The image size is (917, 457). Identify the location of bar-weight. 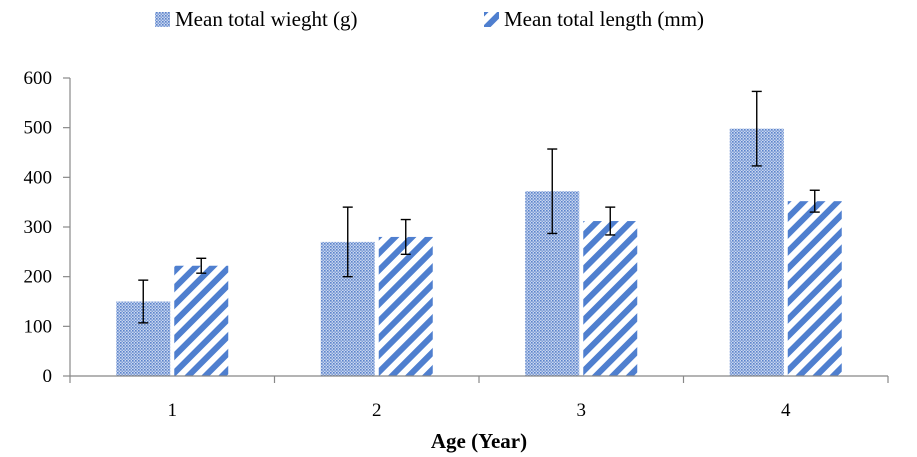
(756, 252).